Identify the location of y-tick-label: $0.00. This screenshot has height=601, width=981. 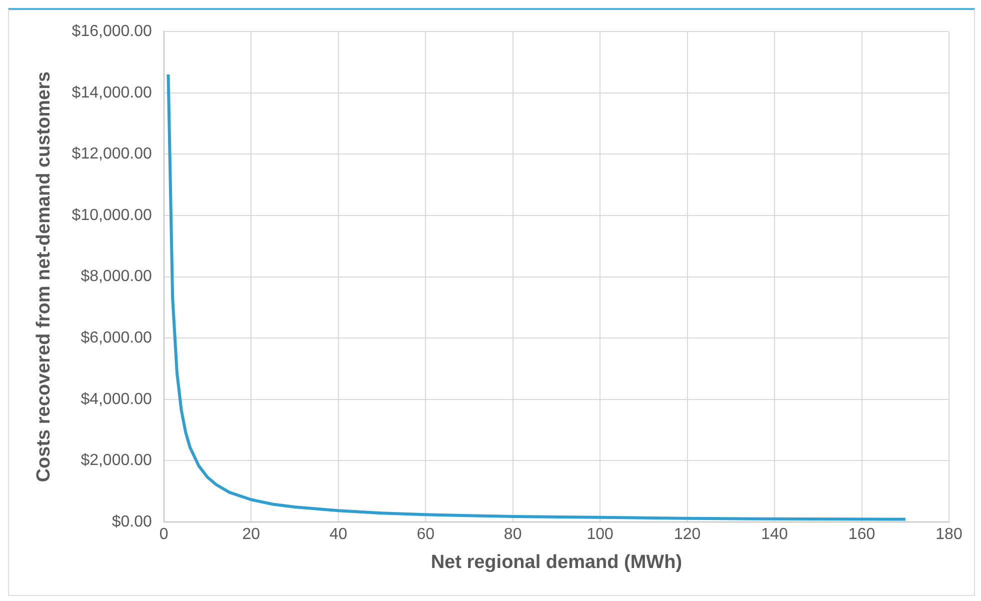
(132, 521).